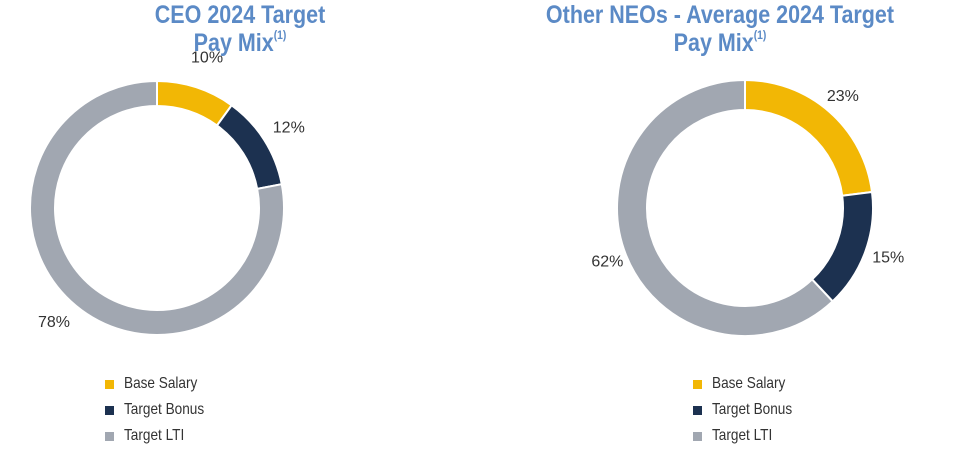 This screenshot has height=449, width=960. I want to click on data-label-target-bonus: 12%, so click(289, 127).